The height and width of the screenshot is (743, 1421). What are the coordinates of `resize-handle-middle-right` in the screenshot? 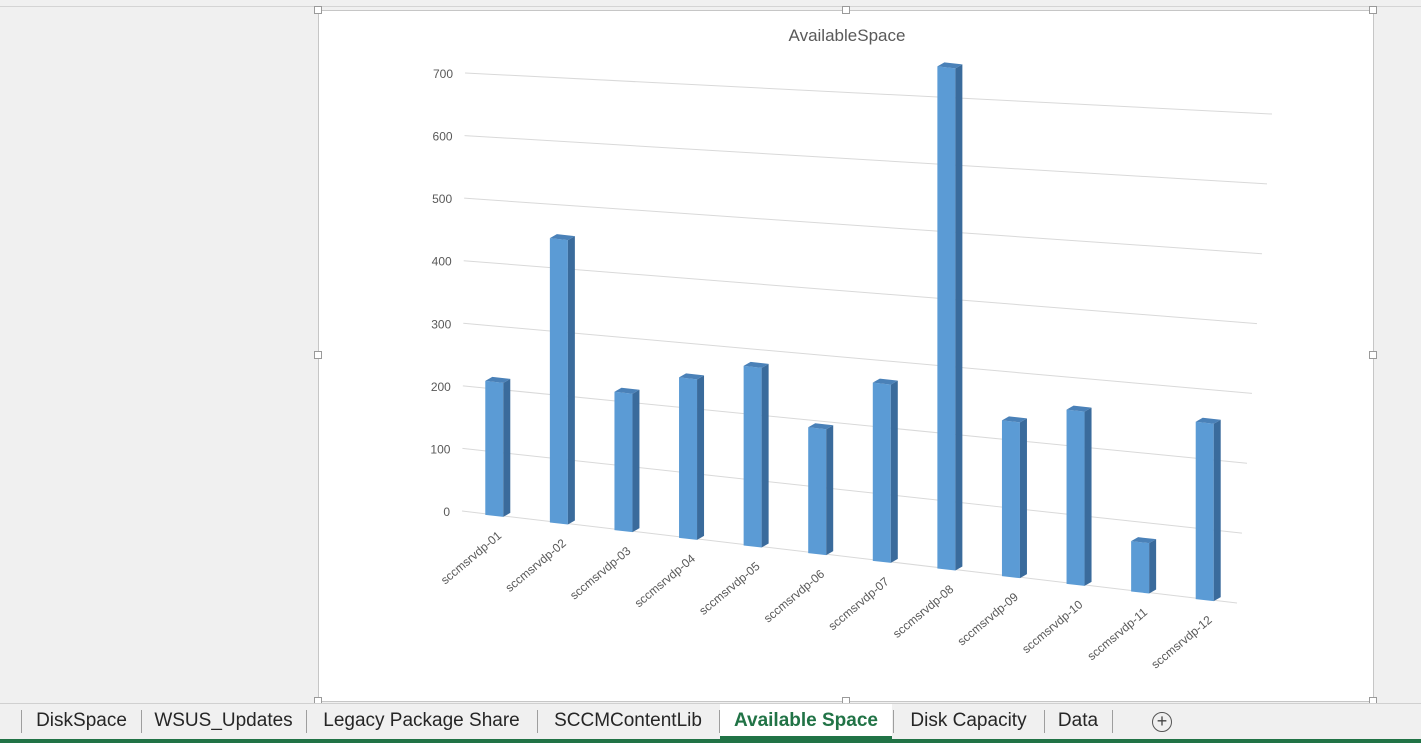 It's located at (1373, 355).